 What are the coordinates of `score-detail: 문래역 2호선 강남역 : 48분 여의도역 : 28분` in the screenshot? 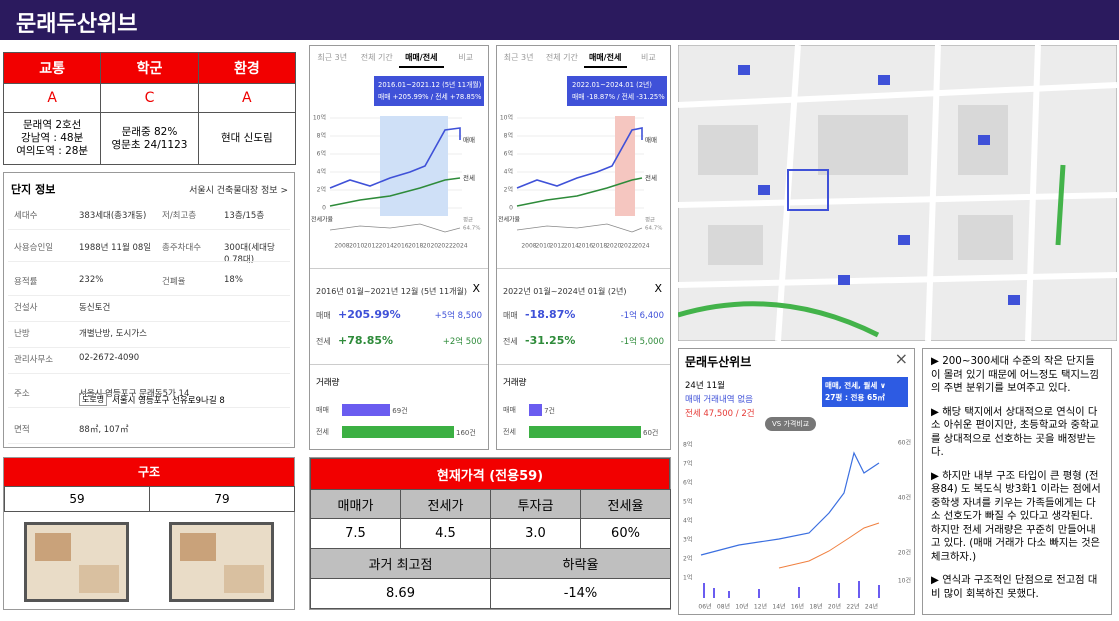 It's located at (52, 138).